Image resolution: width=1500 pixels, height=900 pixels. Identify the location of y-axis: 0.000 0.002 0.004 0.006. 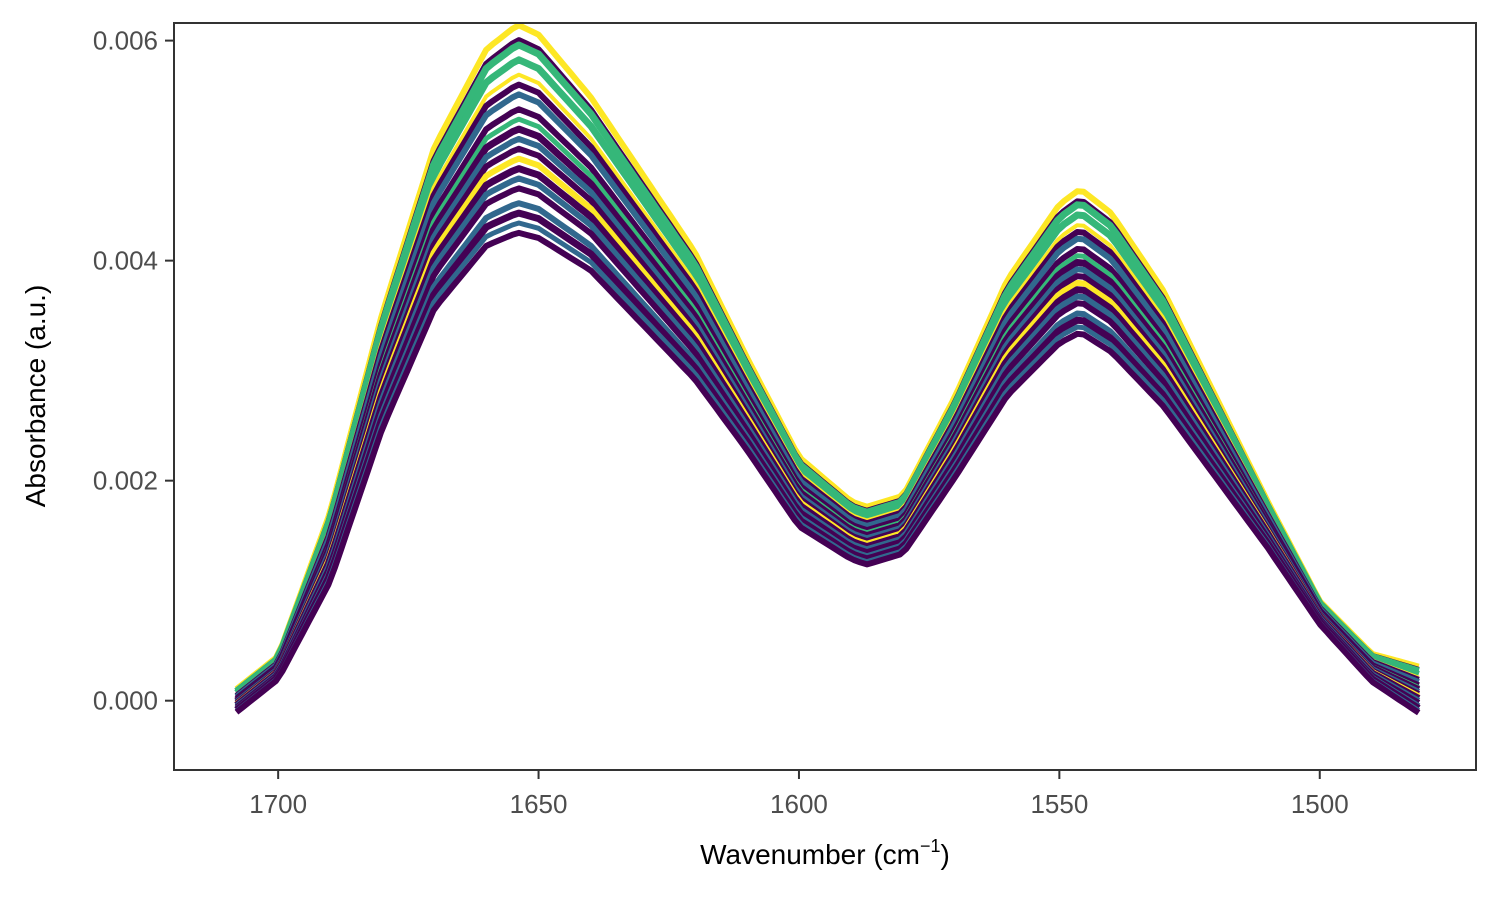
(133, 371).